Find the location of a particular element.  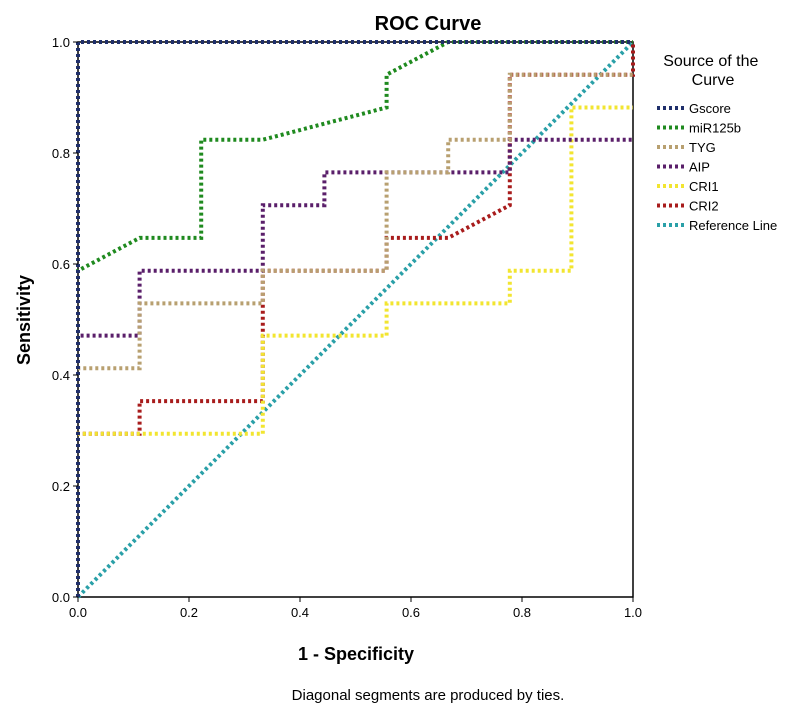

x-axis-ticks: 0.0 0.2 0.4 0.6 0.8 1.0 is located at coordinates (355, 608).